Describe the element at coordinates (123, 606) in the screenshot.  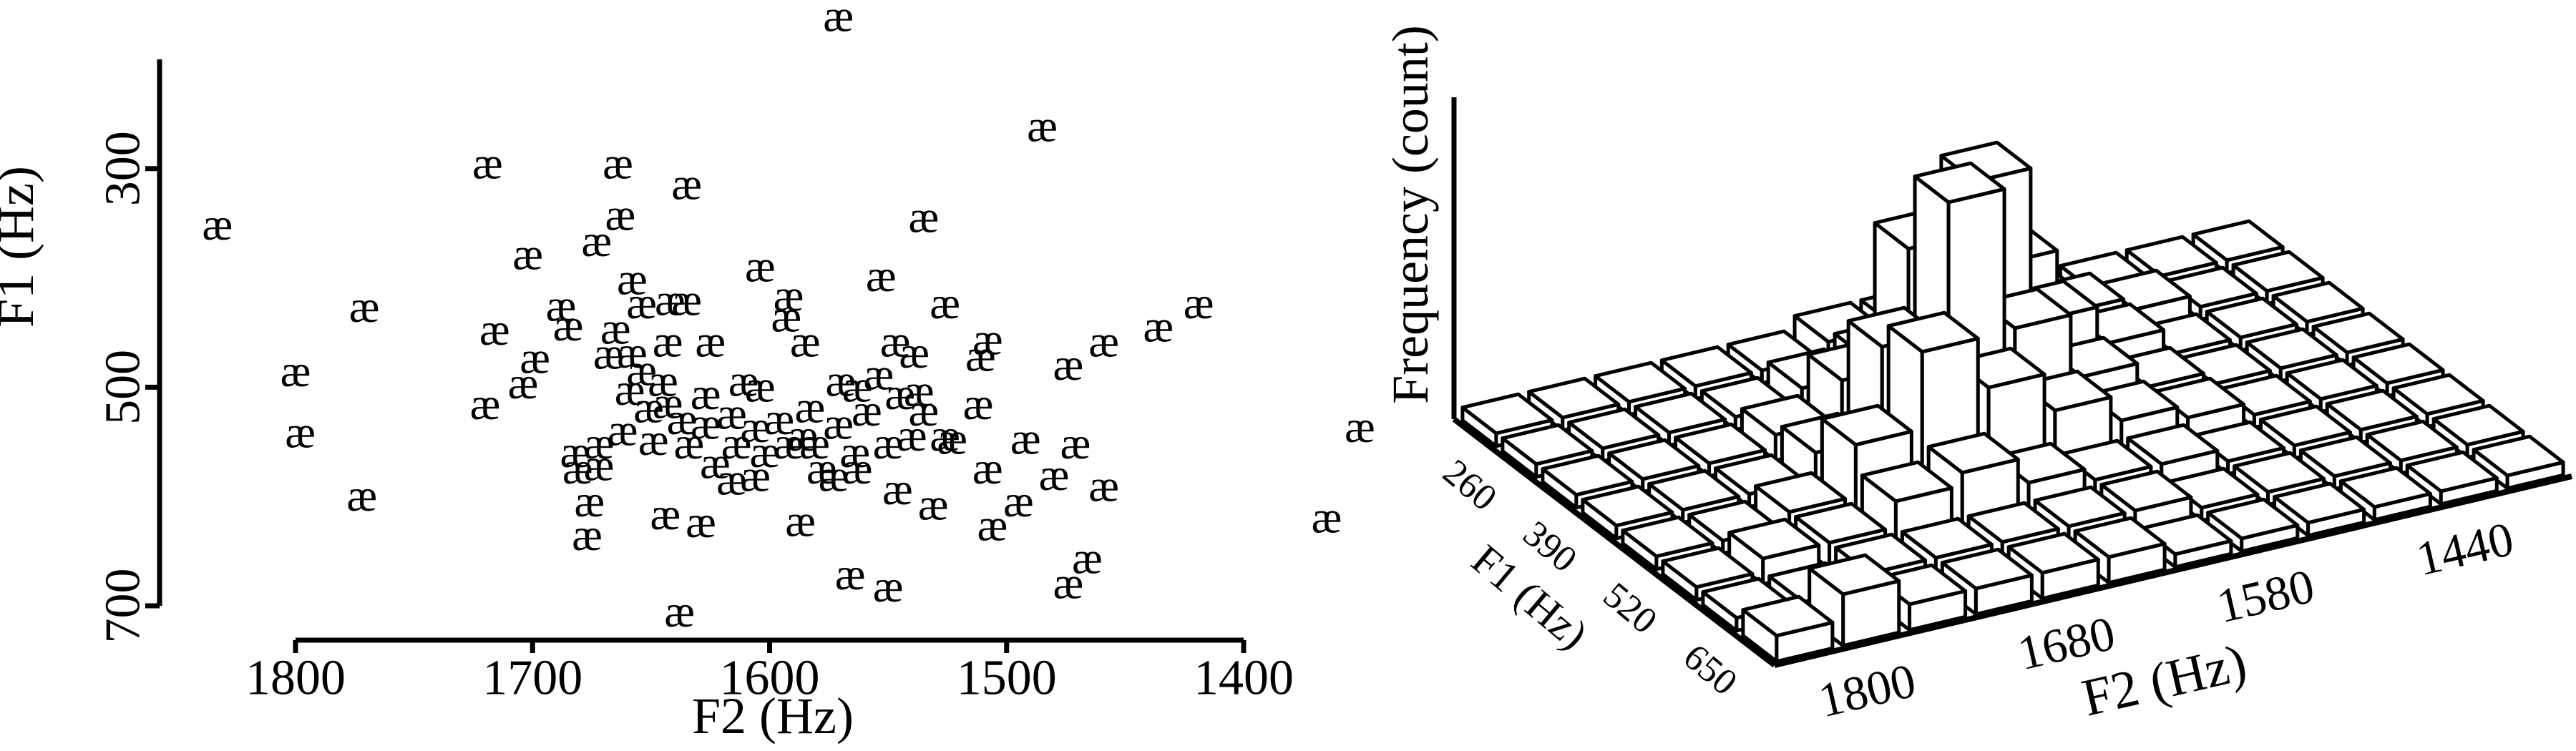
I see `y-tick-label: 700` at that location.